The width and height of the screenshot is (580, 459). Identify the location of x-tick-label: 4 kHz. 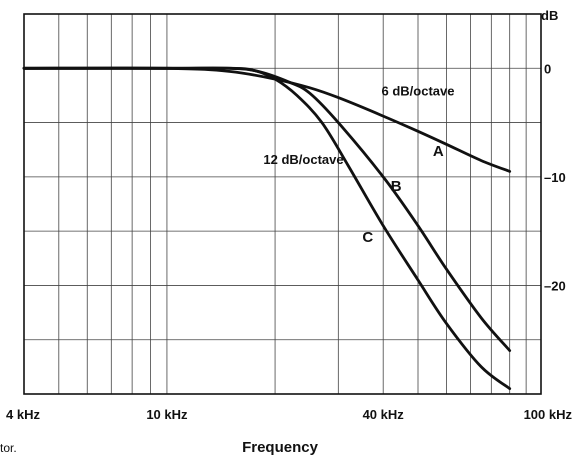
(23, 414).